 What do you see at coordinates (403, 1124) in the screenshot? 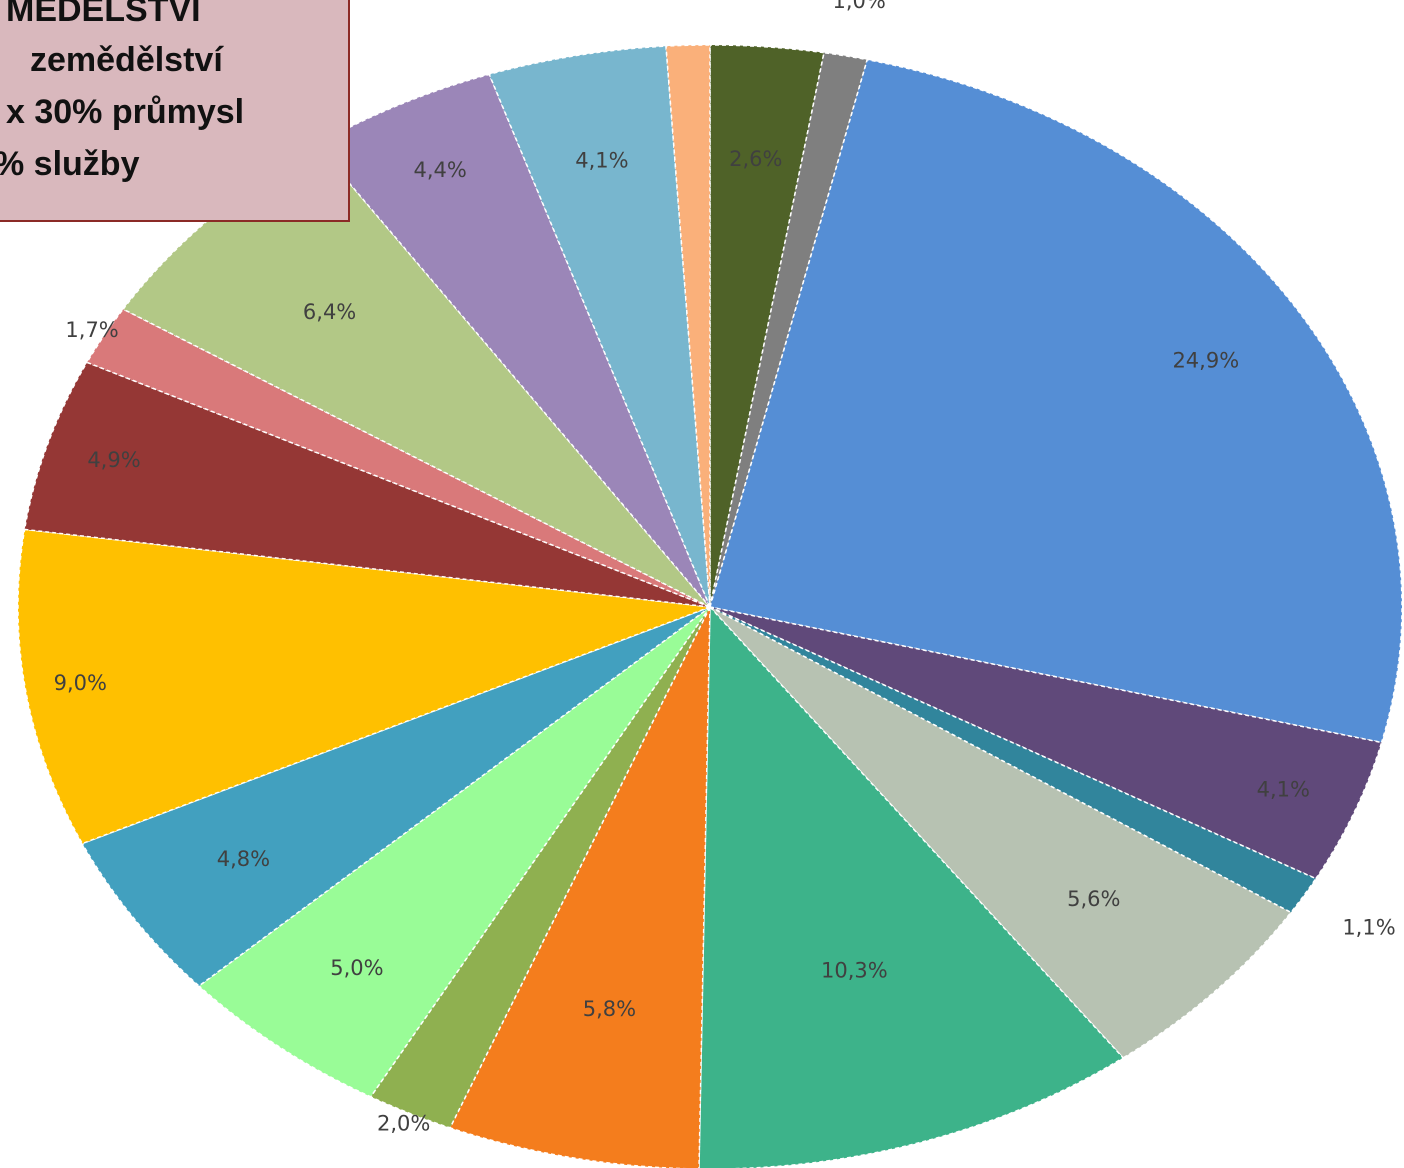
I see `slice-label-9: 2,0%` at bounding box center [403, 1124].